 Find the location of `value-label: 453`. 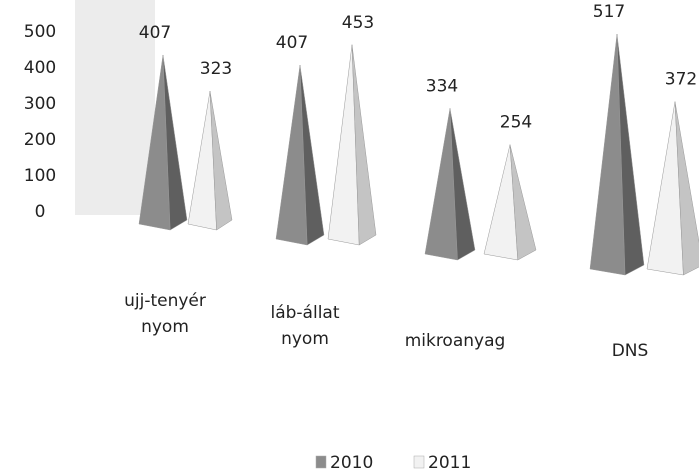

value-label: 453 is located at coordinates (358, 23).